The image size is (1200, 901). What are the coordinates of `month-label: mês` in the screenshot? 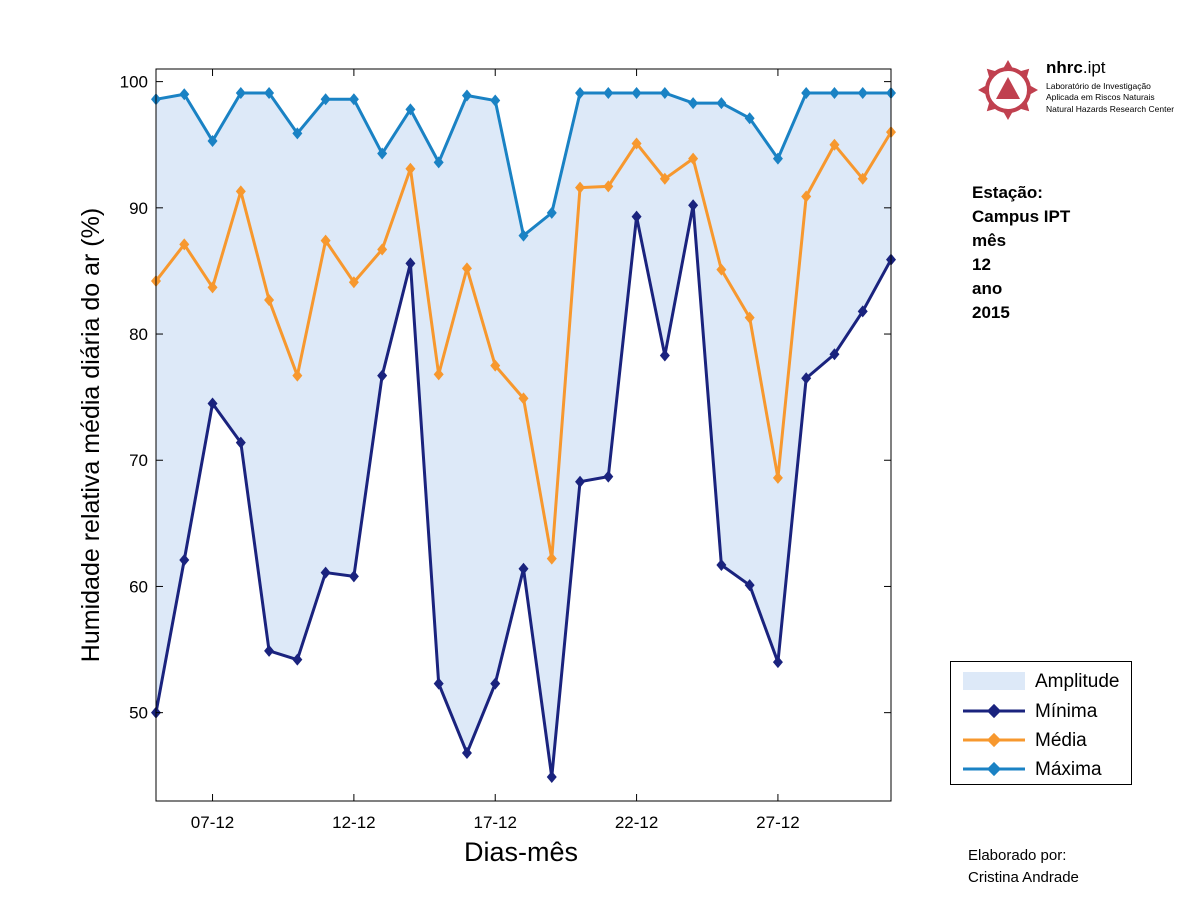 It's located at (989, 240).